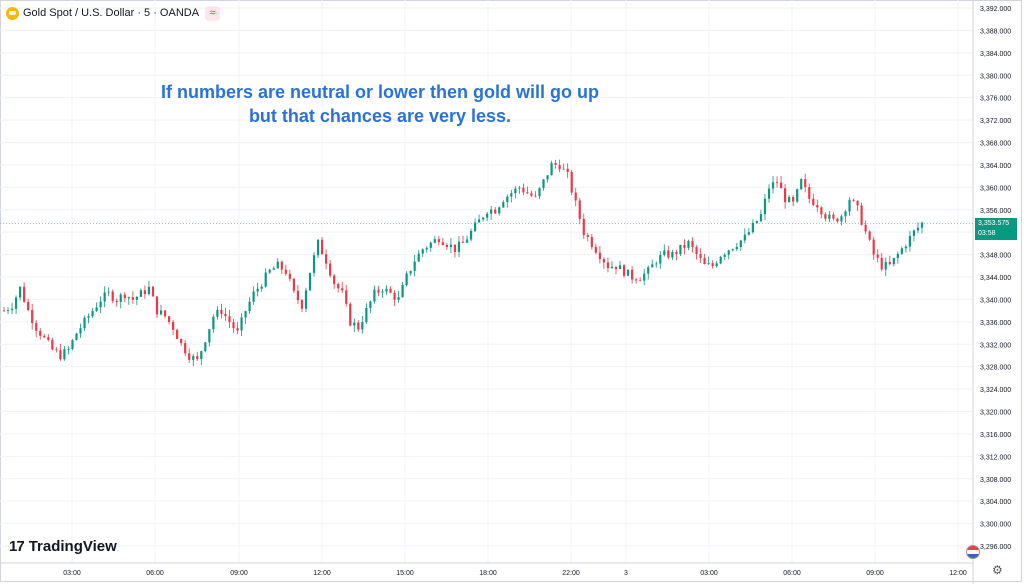 This screenshot has width=1024, height=584. Describe the element at coordinates (995, 99) in the screenshot. I see `y-tick-label: 3,376.000` at that location.